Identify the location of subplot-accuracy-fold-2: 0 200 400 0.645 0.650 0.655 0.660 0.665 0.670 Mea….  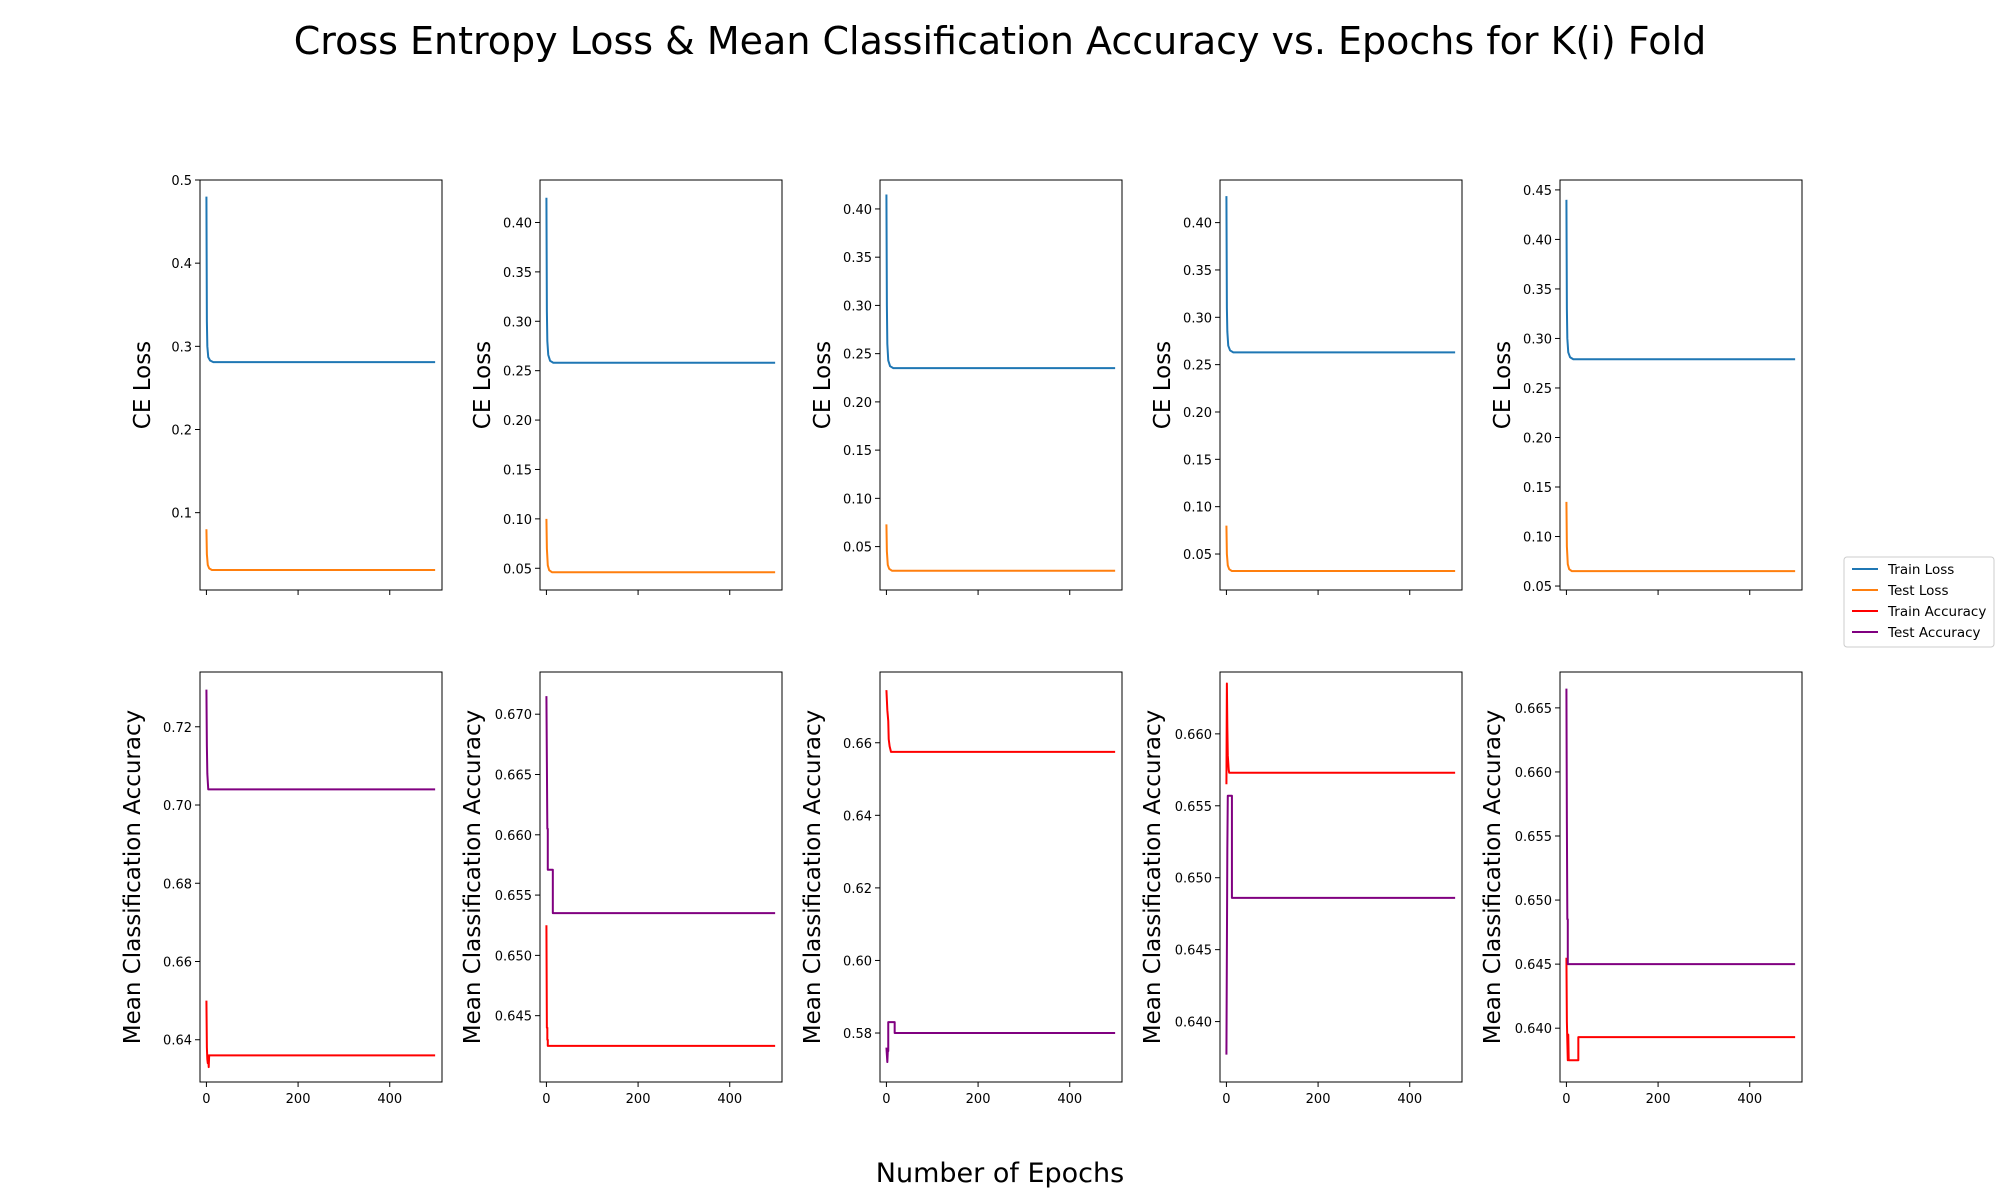
(621, 889).